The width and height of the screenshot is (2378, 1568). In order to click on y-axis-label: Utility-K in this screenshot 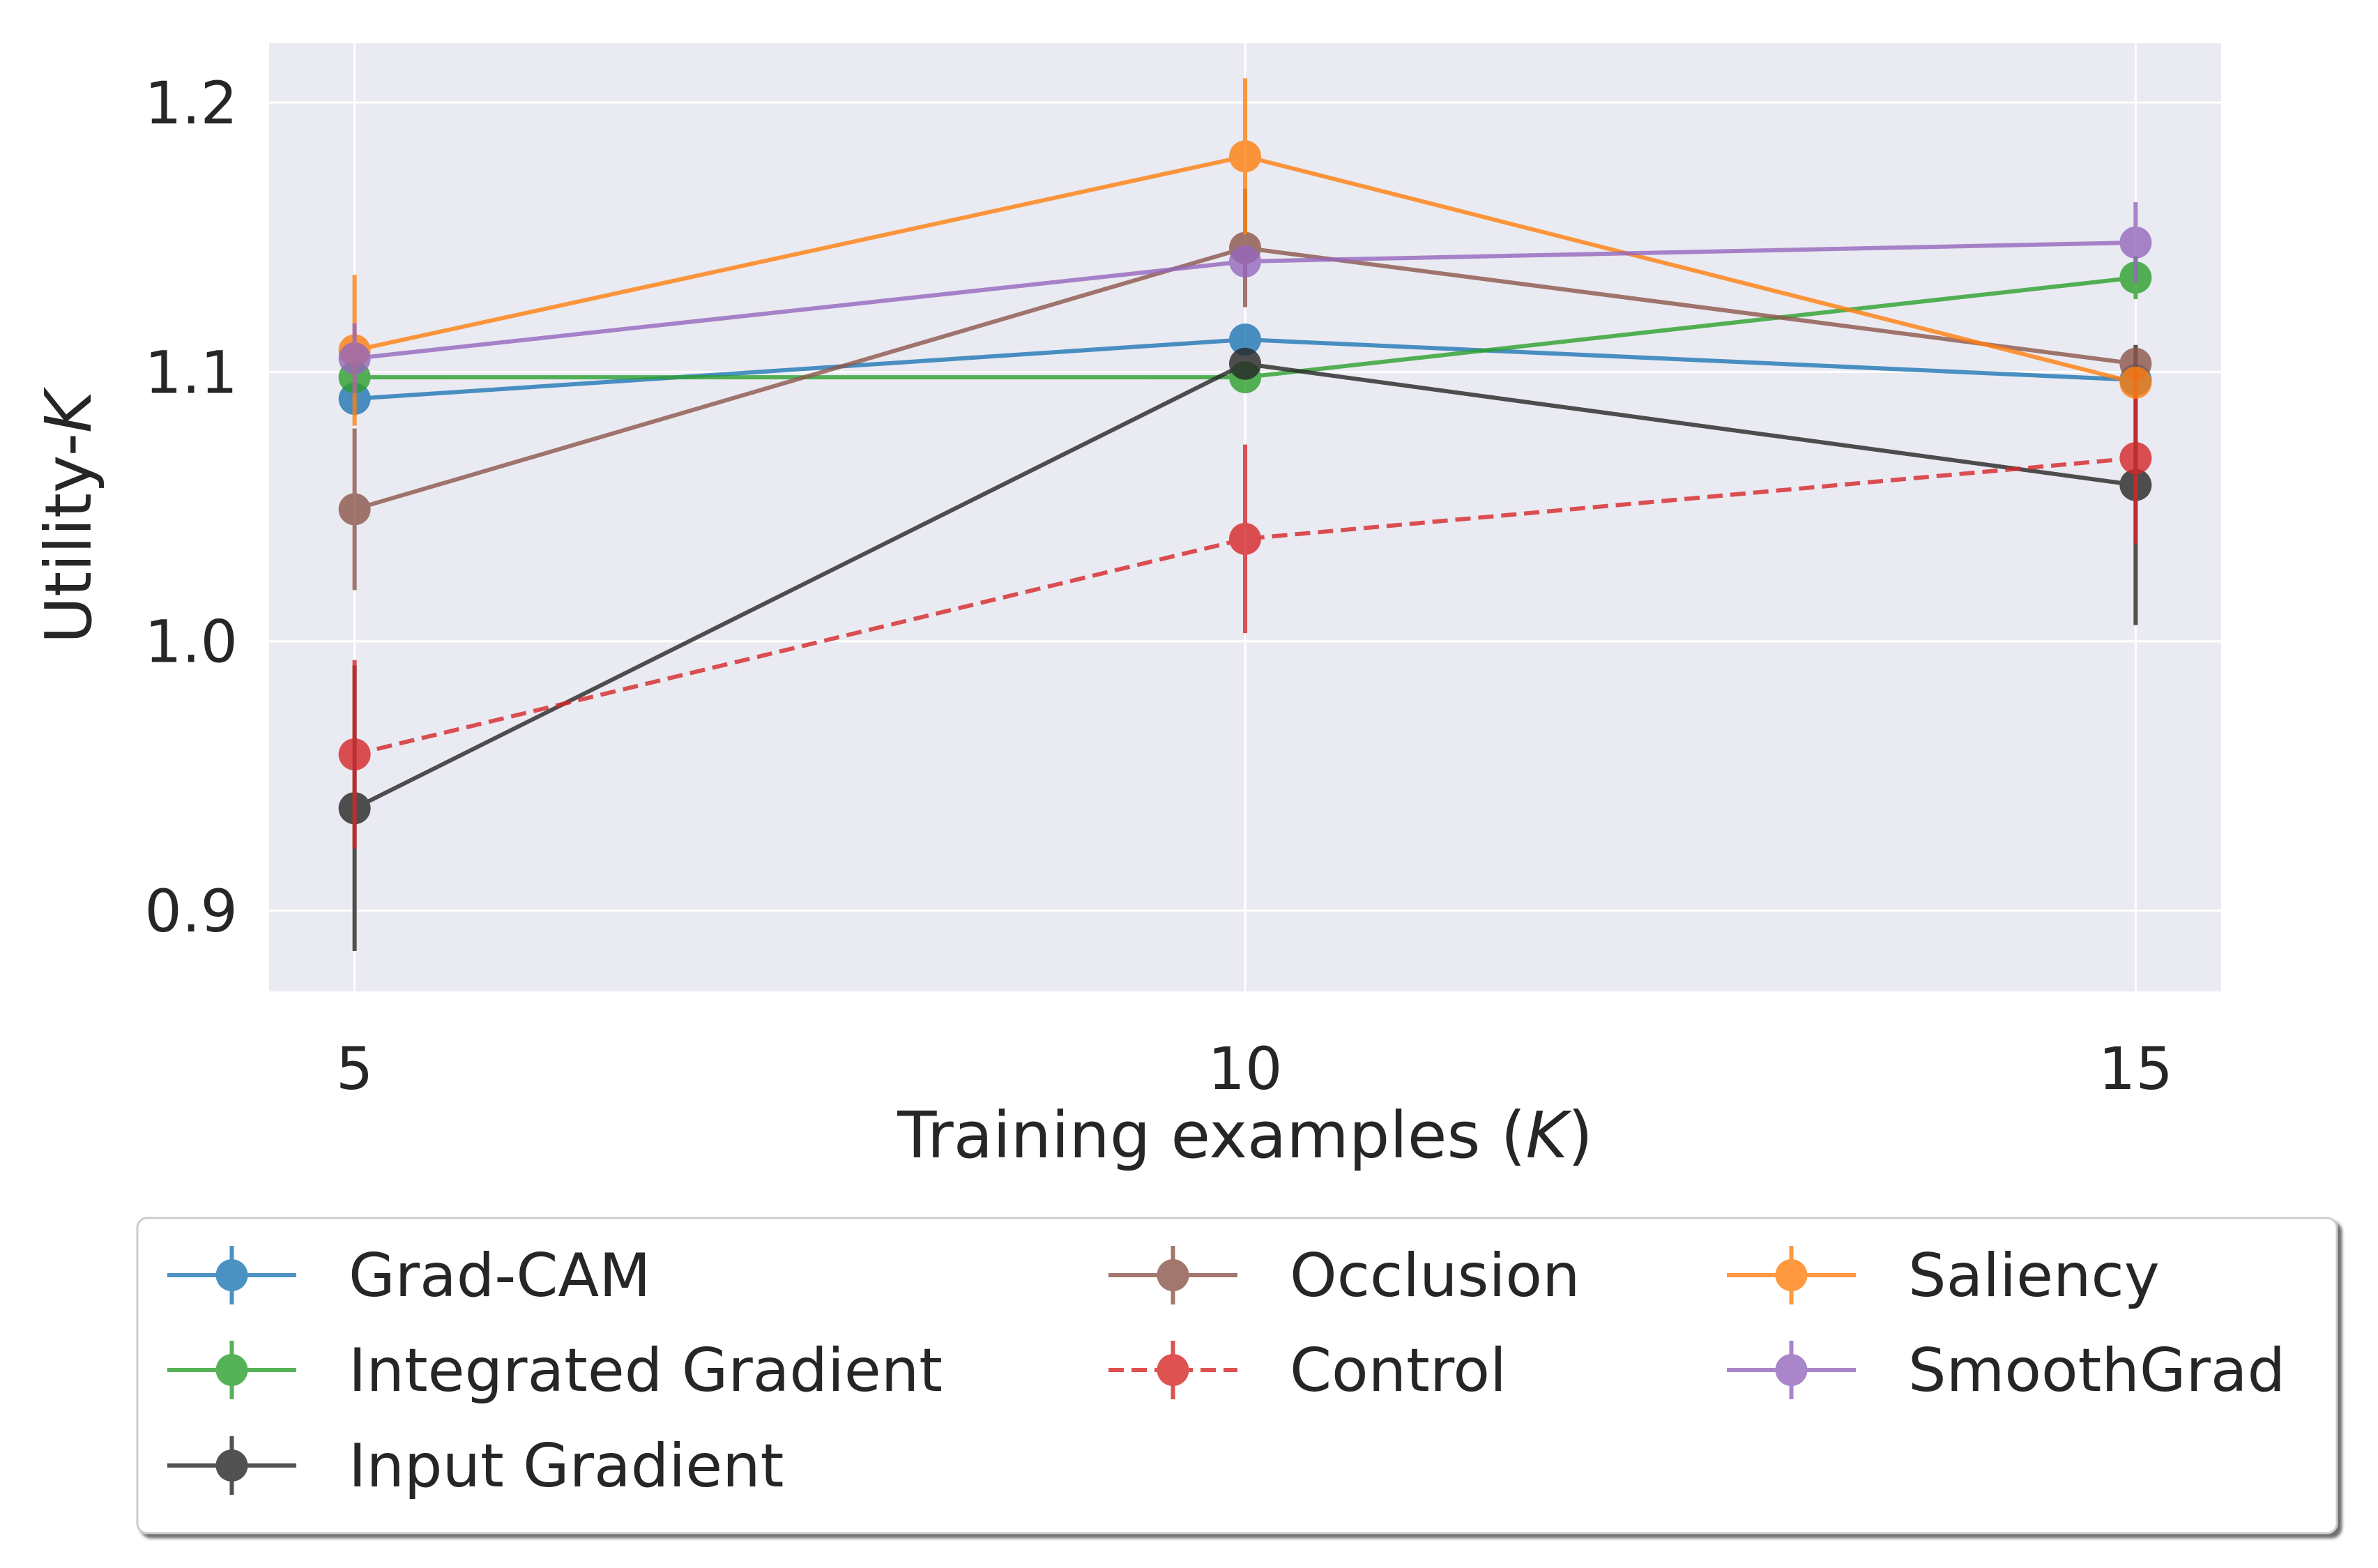, I will do `click(68, 515)`.